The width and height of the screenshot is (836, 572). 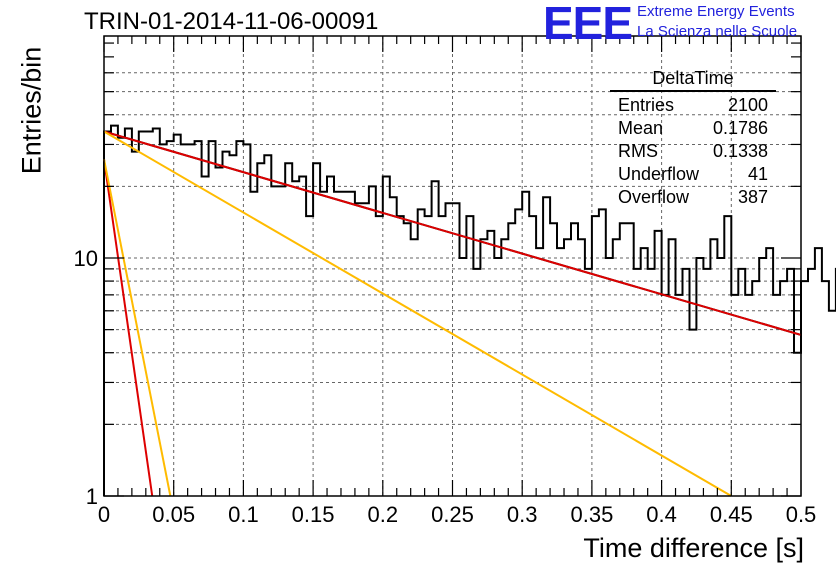 I want to click on stats-row-underflow: Underflow 41, so click(x=693, y=174).